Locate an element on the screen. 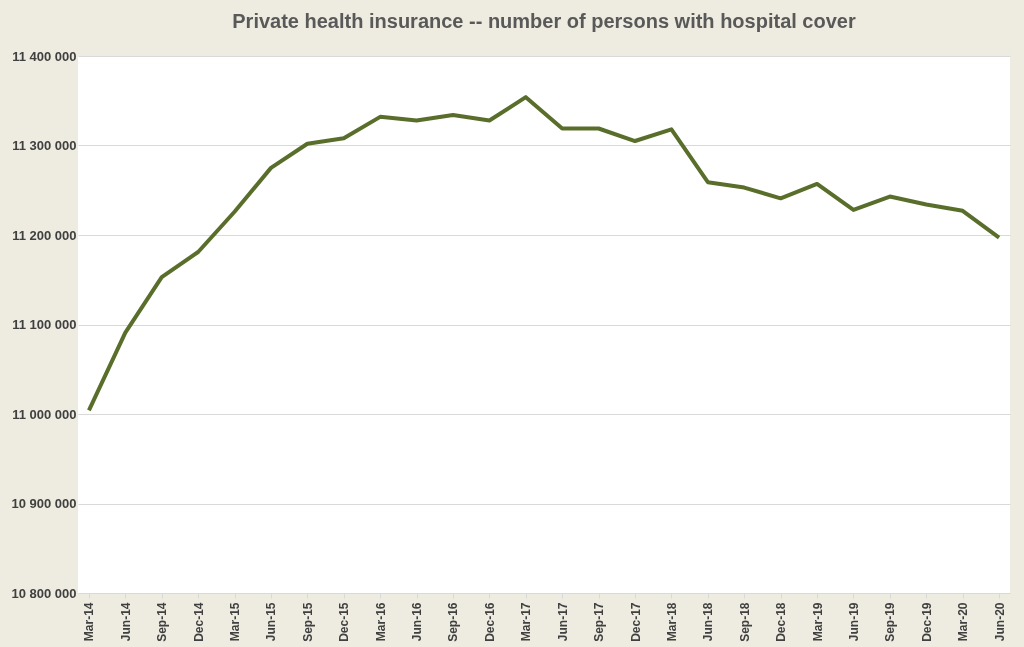  x-tick-label: Jun-16 is located at coordinates (417, 622).